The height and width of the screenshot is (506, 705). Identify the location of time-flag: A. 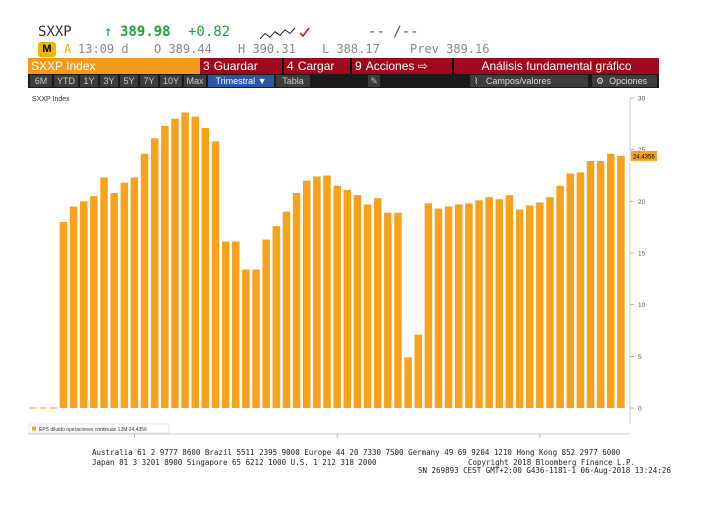
(68, 49).